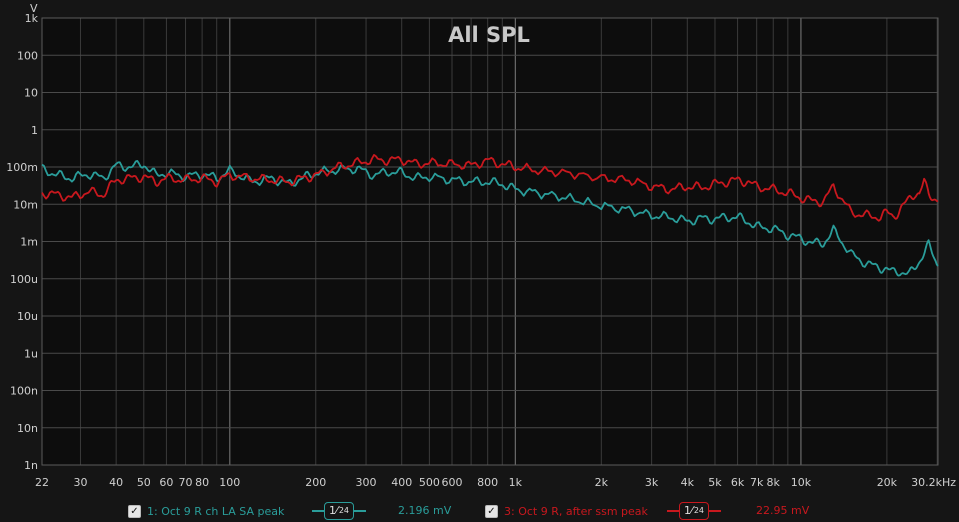  Describe the element at coordinates (688, 510) in the screenshot. I see `series-3-smoothing-label: 1⁄` at that location.